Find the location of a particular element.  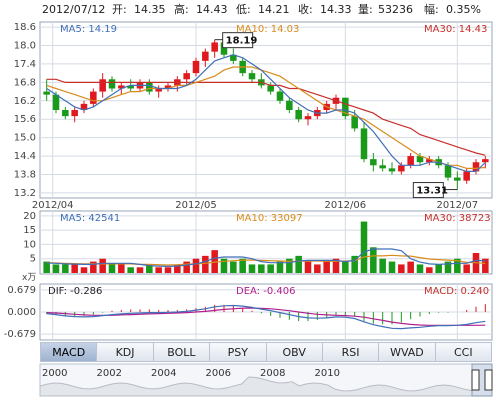

header-close-value: 14.33 is located at coordinates (336, 9).